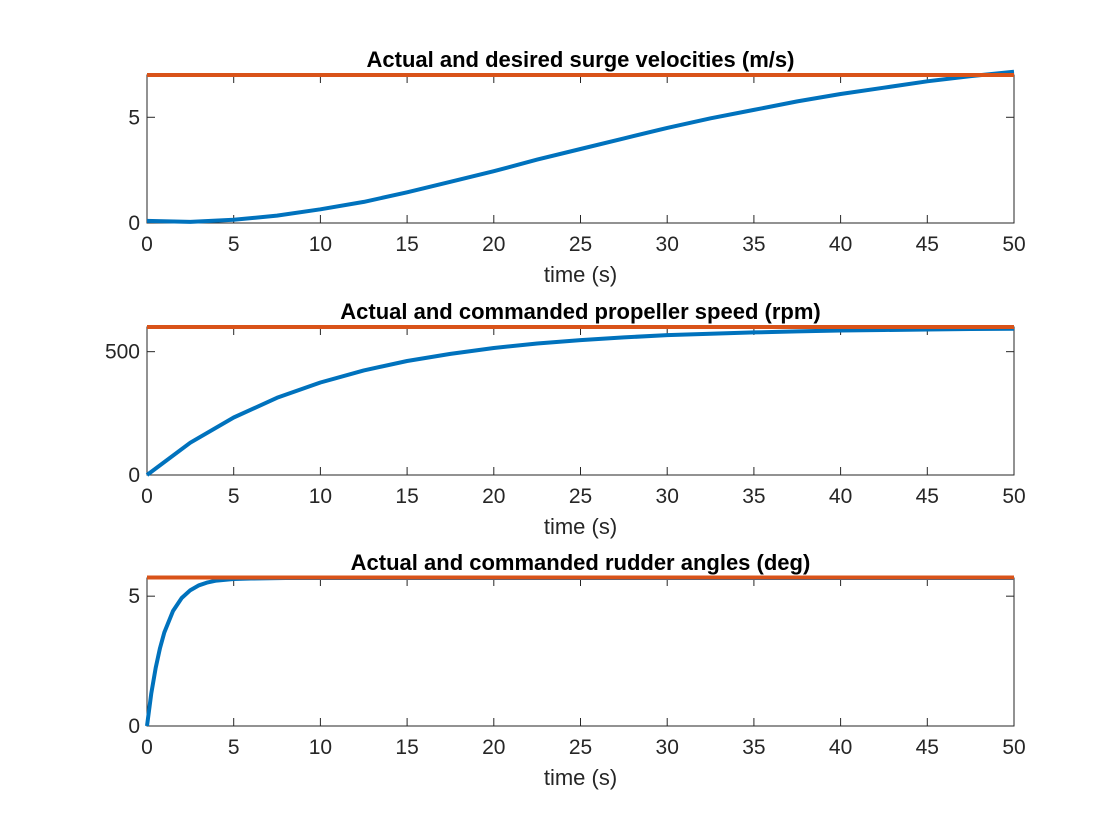  Describe the element at coordinates (581, 562) in the screenshot. I see `subplot-title: Actual and commanded rudder angles (deg)` at that location.